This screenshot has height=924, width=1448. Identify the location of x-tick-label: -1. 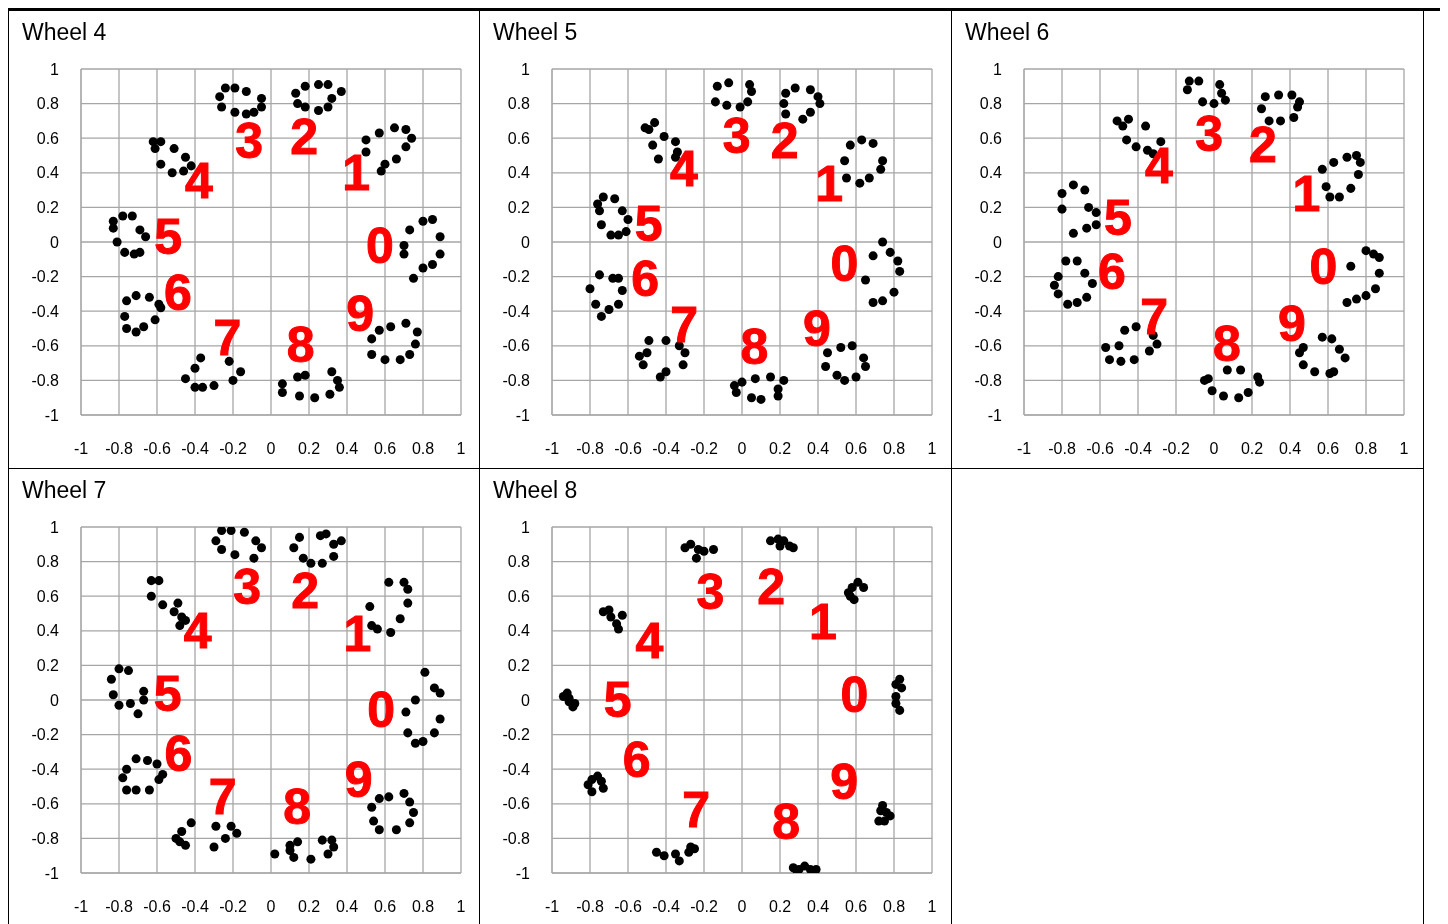
(81, 907).